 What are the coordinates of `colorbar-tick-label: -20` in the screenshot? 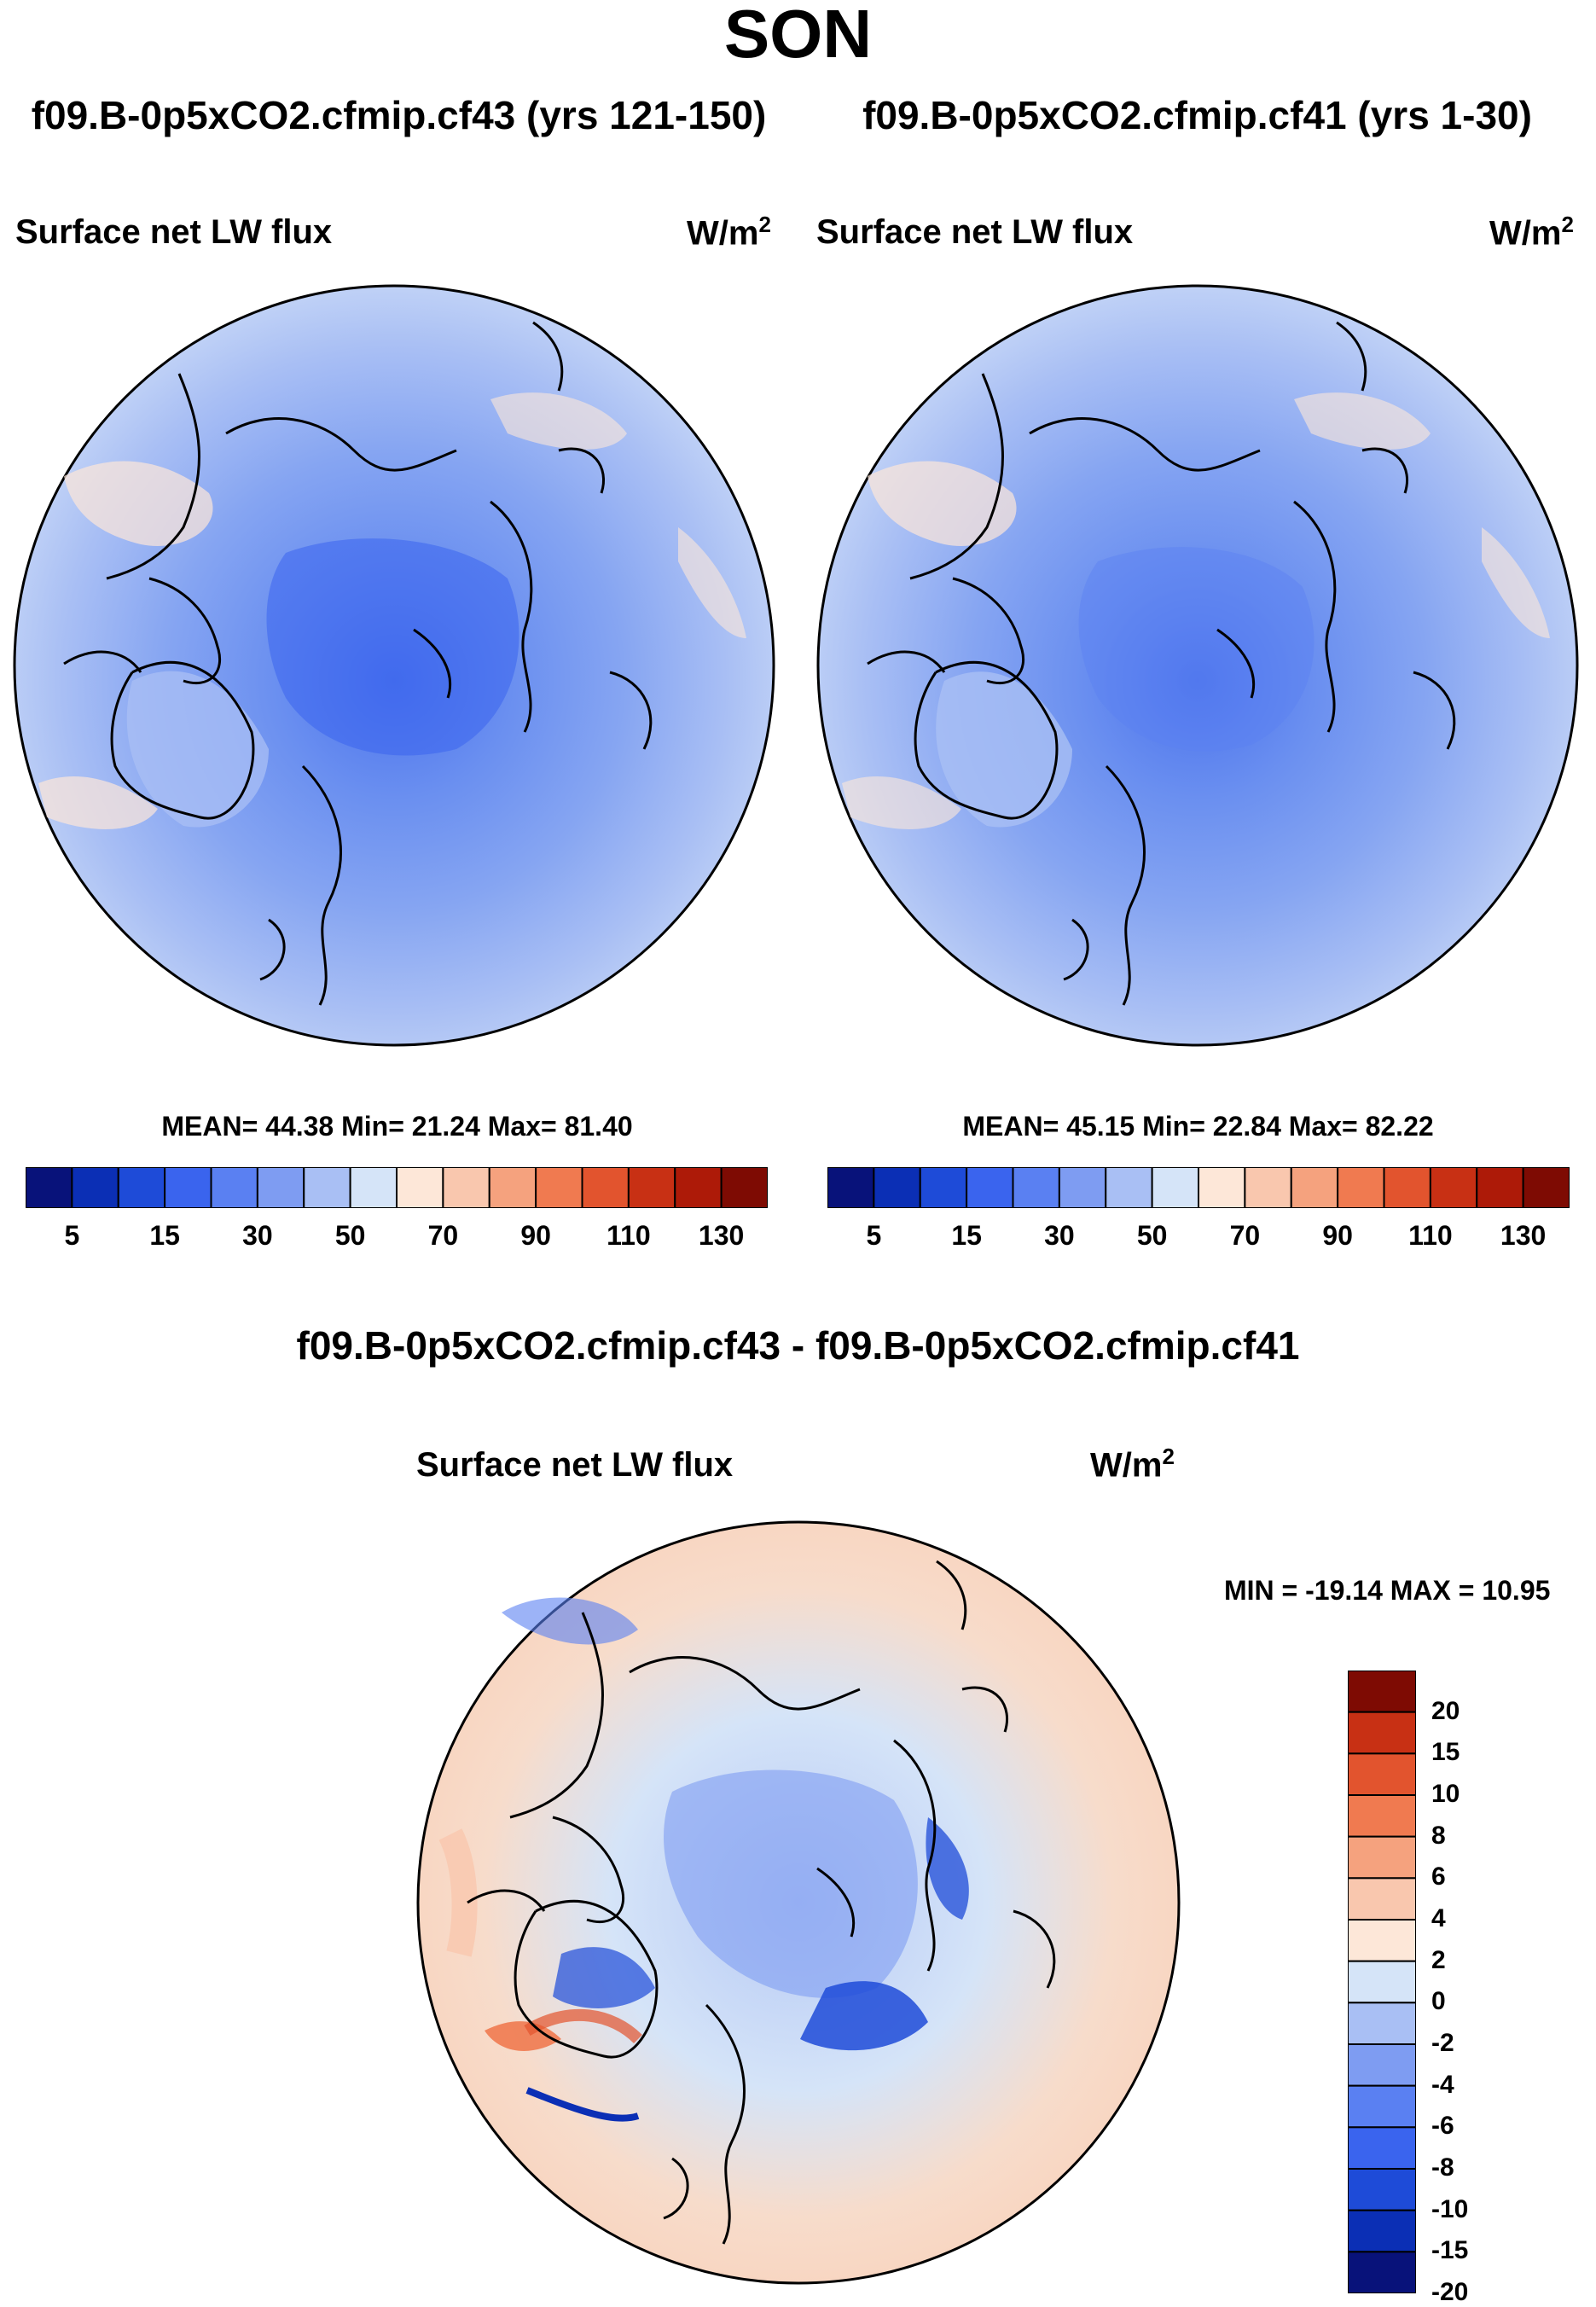 It's located at (1450, 2292).